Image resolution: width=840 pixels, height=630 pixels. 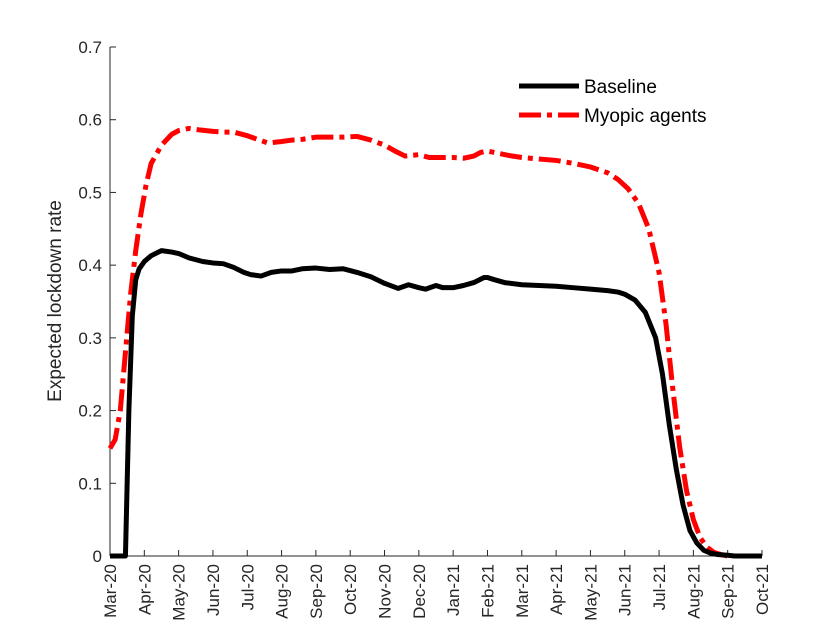 What do you see at coordinates (620, 87) in the screenshot?
I see `legend-label-baseline: Baseline` at bounding box center [620, 87].